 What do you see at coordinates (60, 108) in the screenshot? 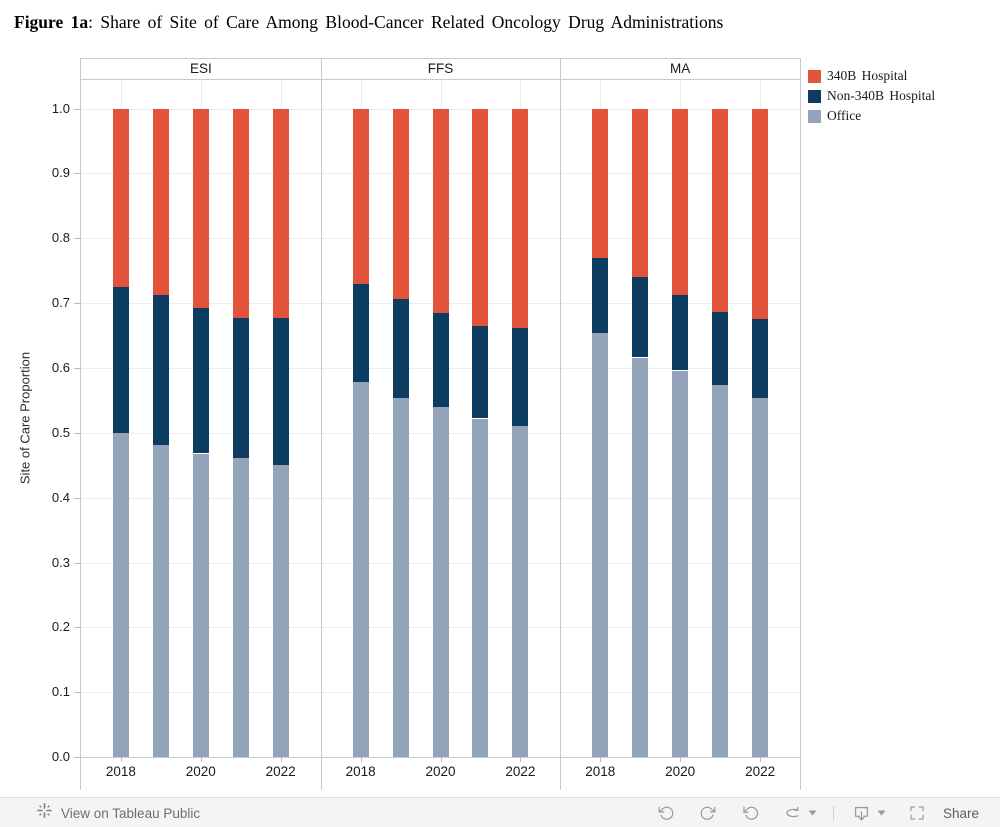
I see `y-axis-tick-label: 1.0` at bounding box center [60, 108].